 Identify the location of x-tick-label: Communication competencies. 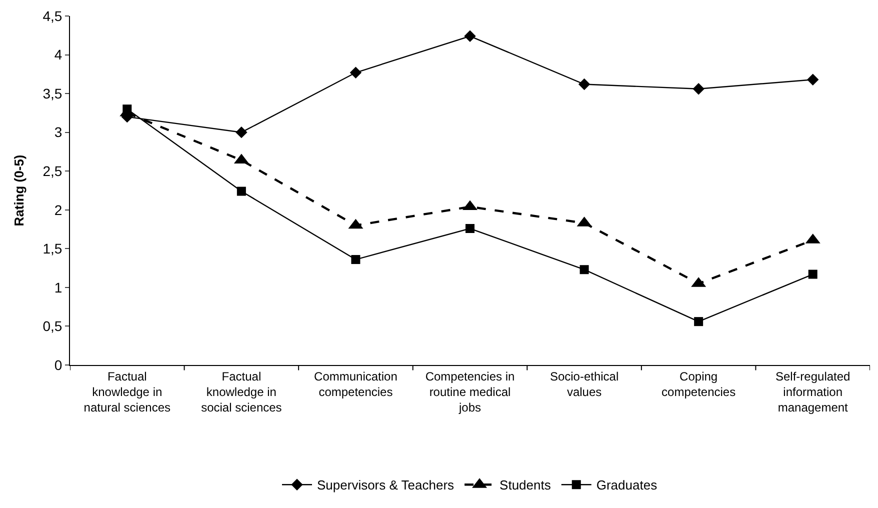
(356, 384).